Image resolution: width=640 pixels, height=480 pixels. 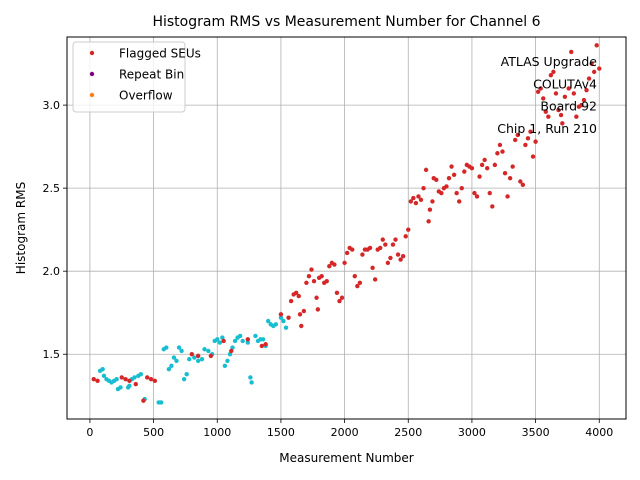 What do you see at coordinates (345, 432) in the screenshot?
I see `x-tick-label: 2000` at bounding box center [345, 432].